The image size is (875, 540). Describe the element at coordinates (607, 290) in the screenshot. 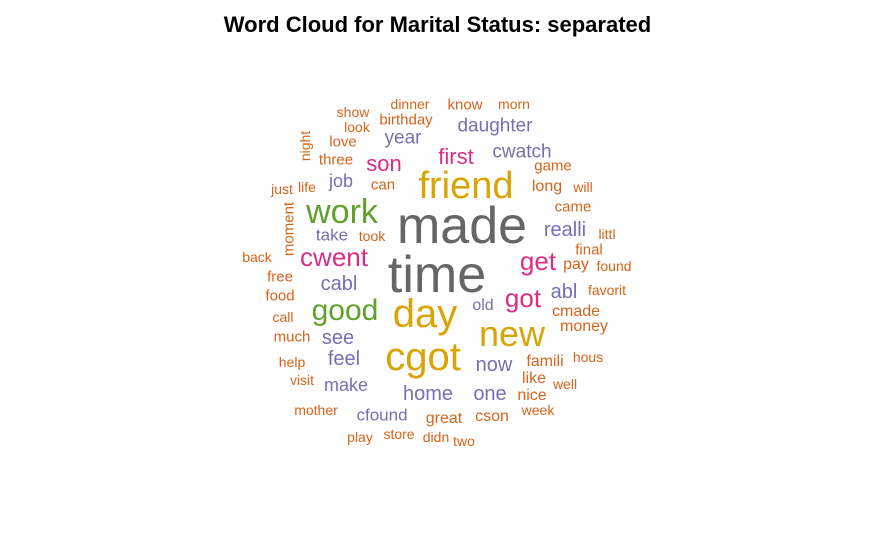

I see `word-favorit: favorit` at that location.